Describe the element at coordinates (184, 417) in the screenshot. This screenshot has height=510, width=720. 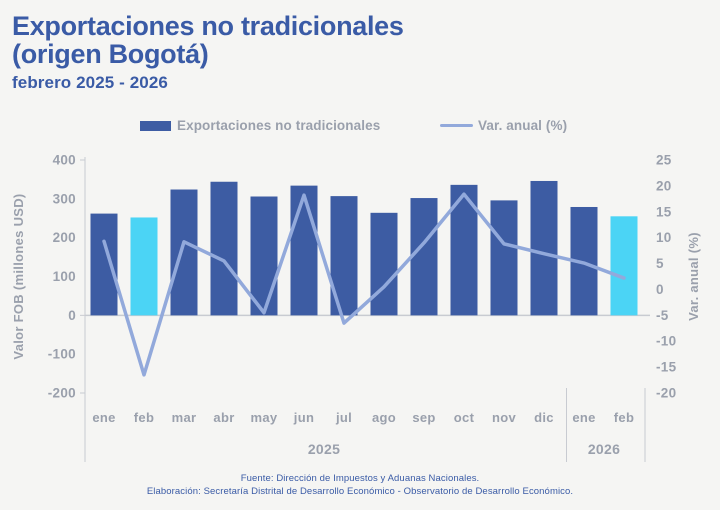
I see `month-label: mar` at that location.